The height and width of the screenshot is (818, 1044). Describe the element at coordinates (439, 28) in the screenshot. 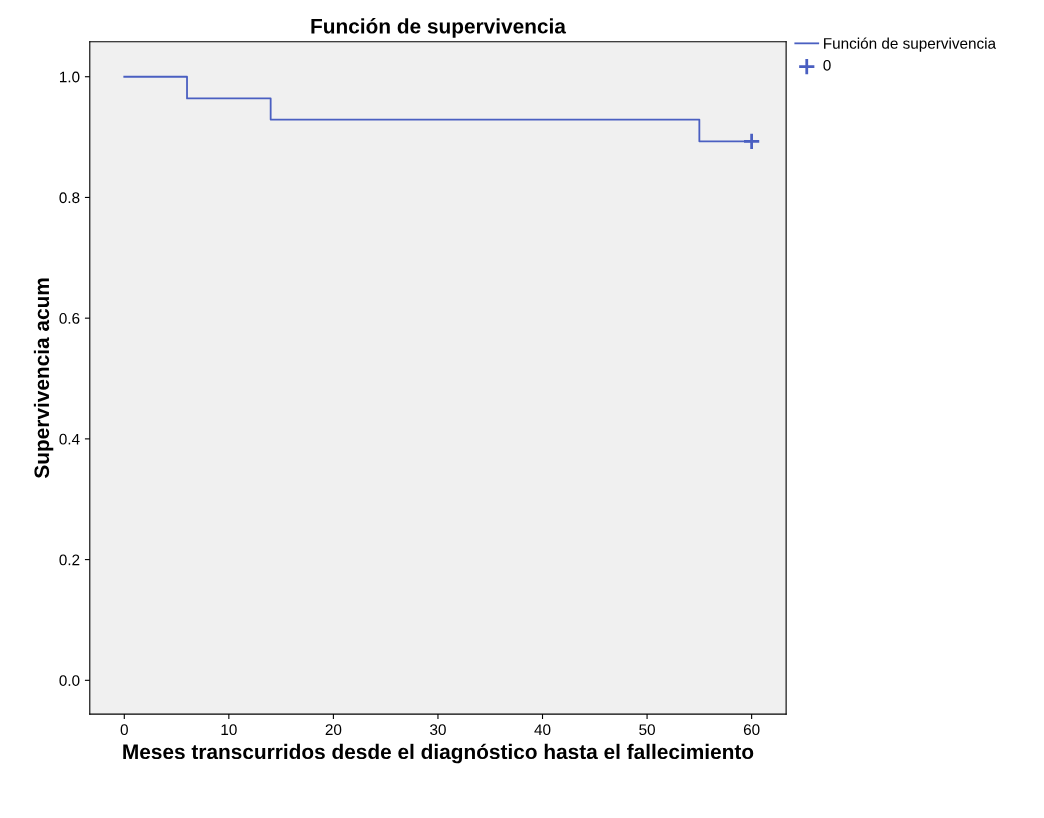

I see `chart-title: Función de supervivencia` at that location.